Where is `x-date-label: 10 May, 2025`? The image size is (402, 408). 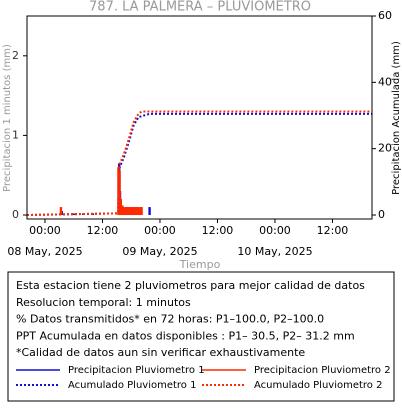
x-date-label: 10 May, 2025 is located at coordinates (274, 251).